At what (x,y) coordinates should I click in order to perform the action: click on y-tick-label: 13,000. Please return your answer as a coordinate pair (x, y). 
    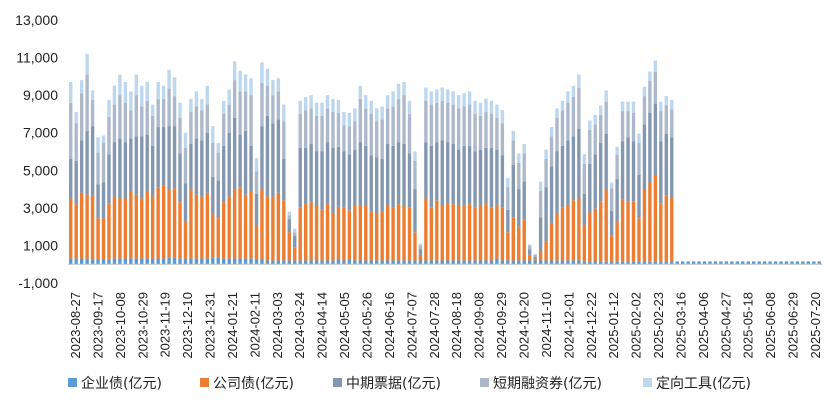
    Looking at the image, I should click on (36, 20).